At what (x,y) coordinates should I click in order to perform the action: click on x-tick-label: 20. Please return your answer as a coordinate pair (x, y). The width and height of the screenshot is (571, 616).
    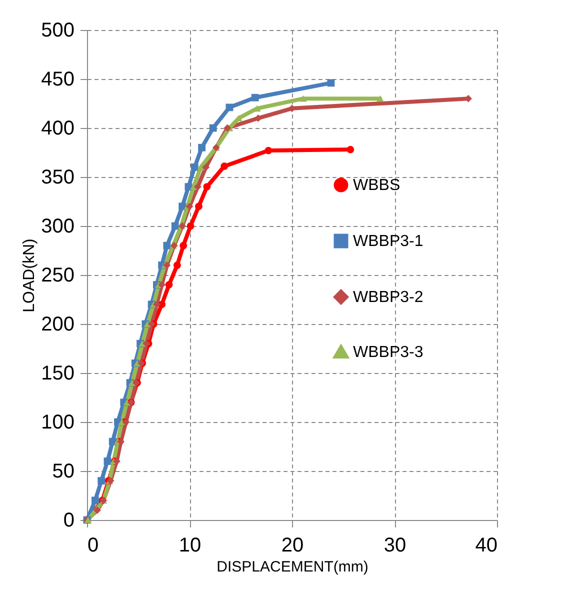
    Looking at the image, I should click on (292, 545).